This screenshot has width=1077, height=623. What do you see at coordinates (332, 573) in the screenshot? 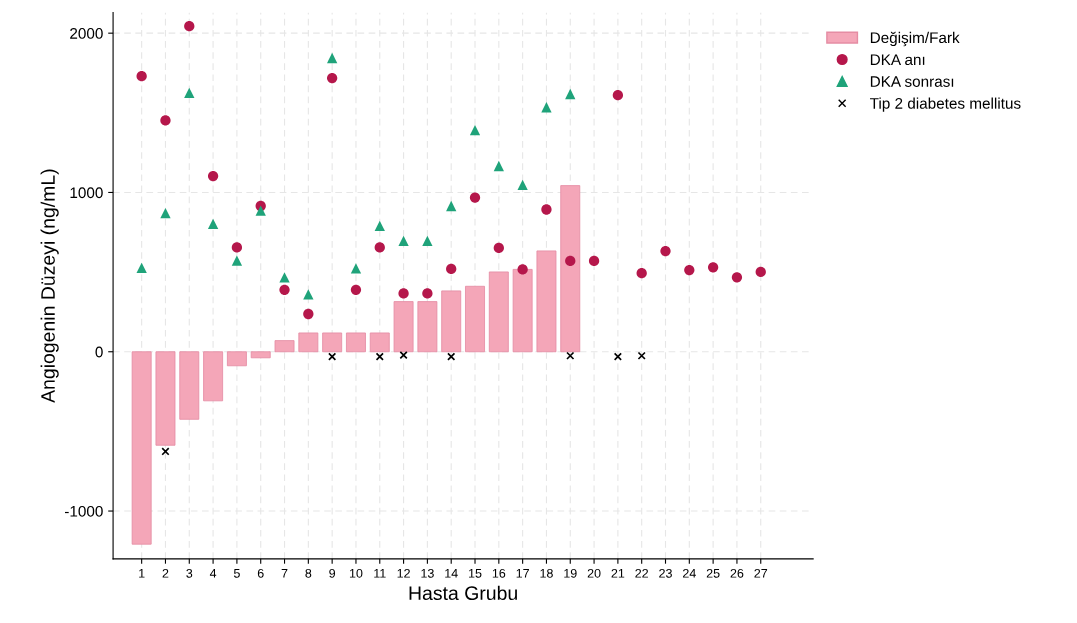
I see `x-tick-label: 9` at bounding box center [332, 573].